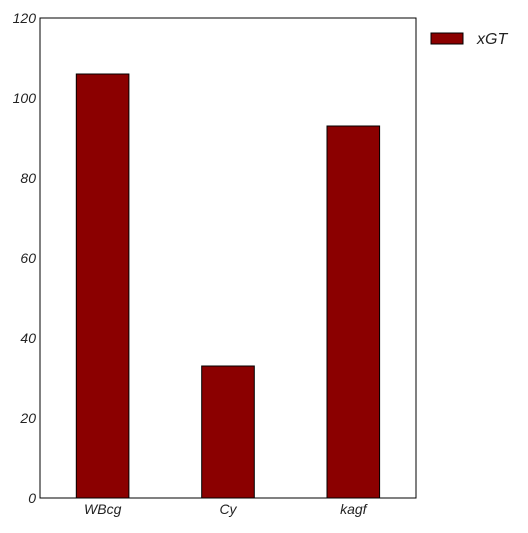  I want to click on y-tick-label: 20, so click(27, 418).